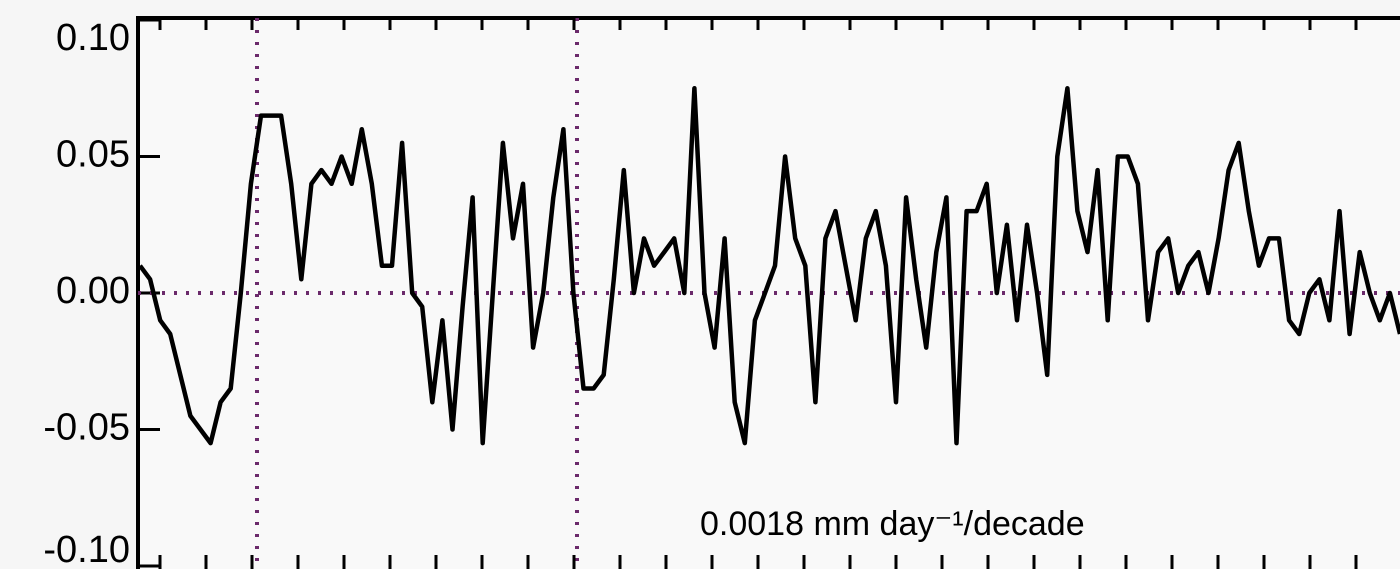  I want to click on y-tick-label: 0.00, so click(93, 291).